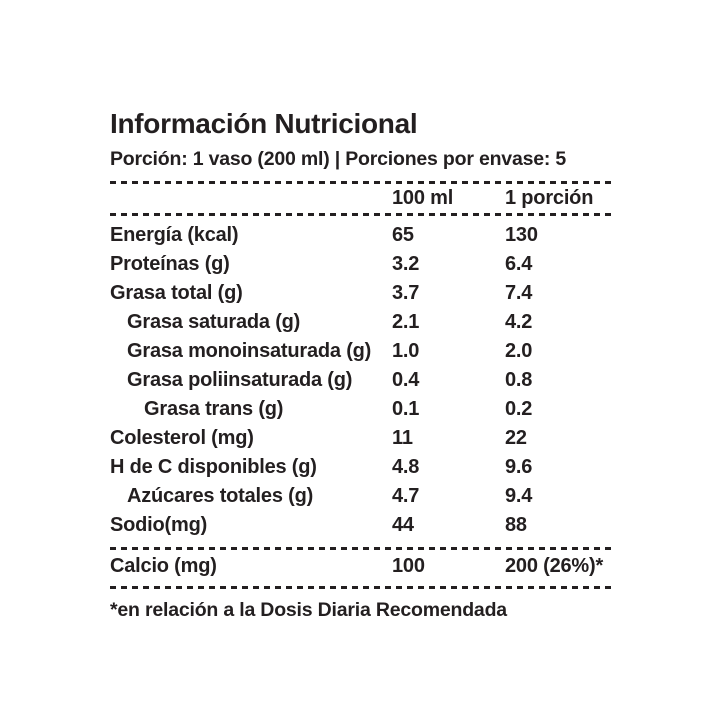  I want to click on nutrient-row: H de C disponibles (g) 4.8 9.6, so click(361, 467).